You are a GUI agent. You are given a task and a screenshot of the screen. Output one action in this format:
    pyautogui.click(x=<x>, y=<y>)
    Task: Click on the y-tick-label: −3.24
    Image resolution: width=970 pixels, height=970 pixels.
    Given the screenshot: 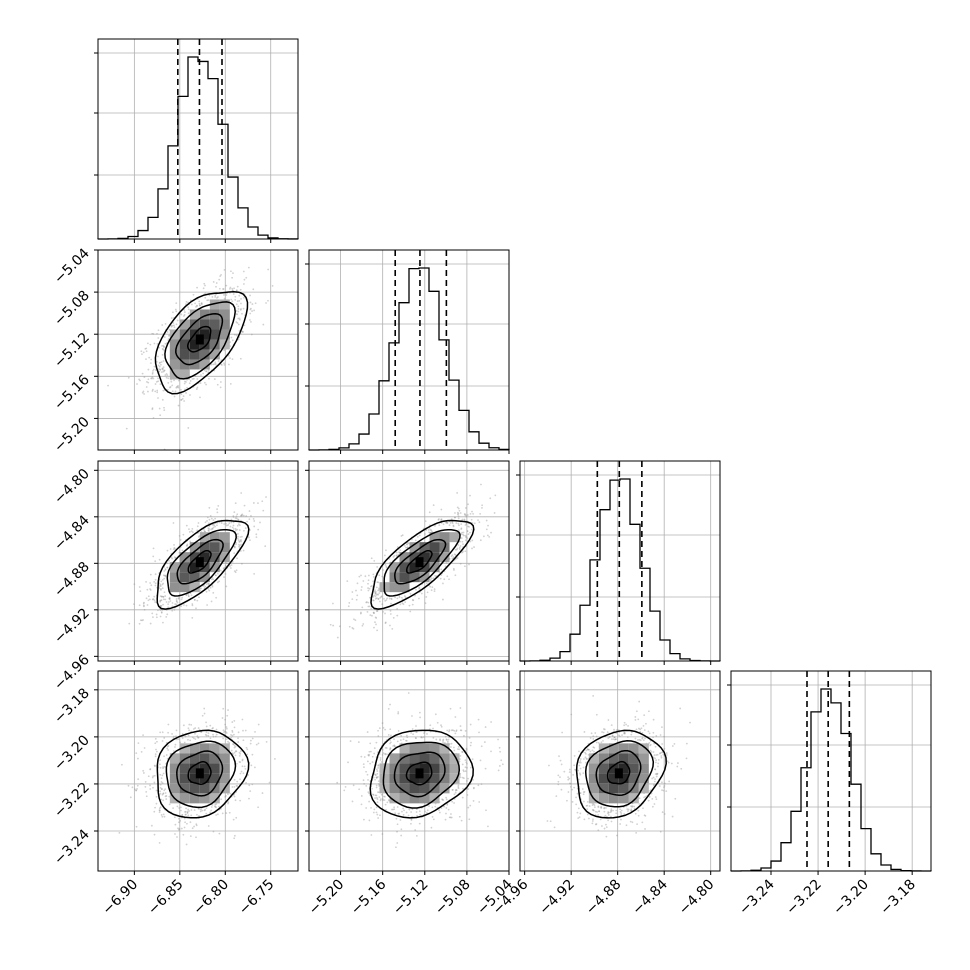 What is the action you would take?
    pyautogui.click(x=72, y=847)
    